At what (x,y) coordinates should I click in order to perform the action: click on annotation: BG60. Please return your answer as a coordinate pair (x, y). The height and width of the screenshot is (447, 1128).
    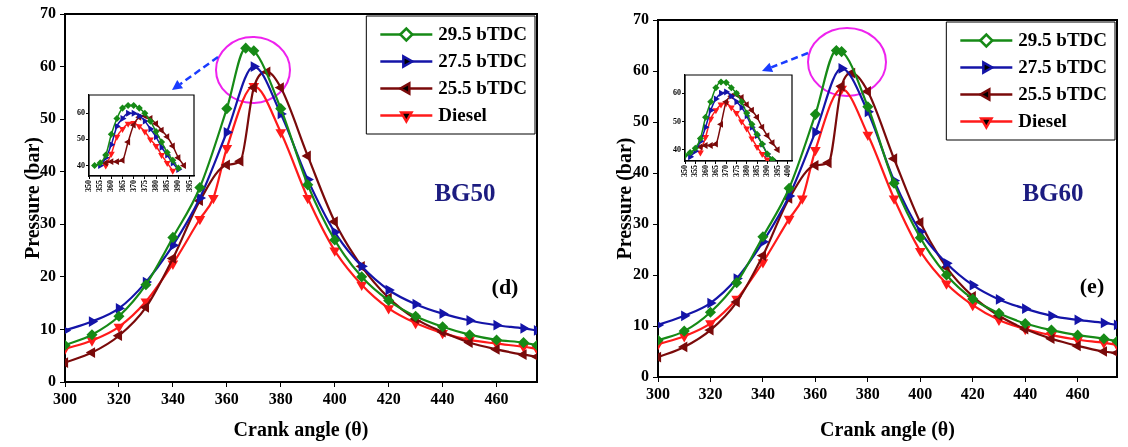
    Looking at the image, I should click on (1053, 193).